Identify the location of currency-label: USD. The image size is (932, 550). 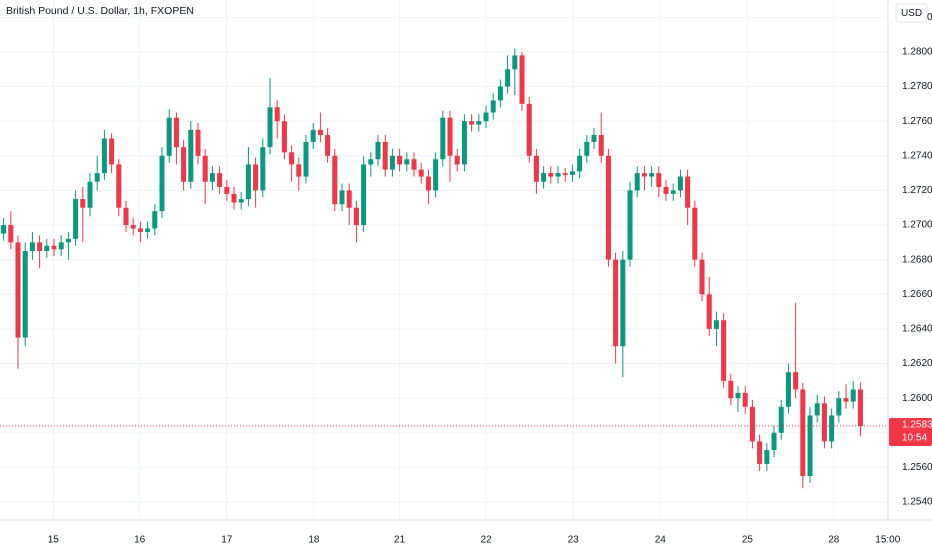
(911, 13).